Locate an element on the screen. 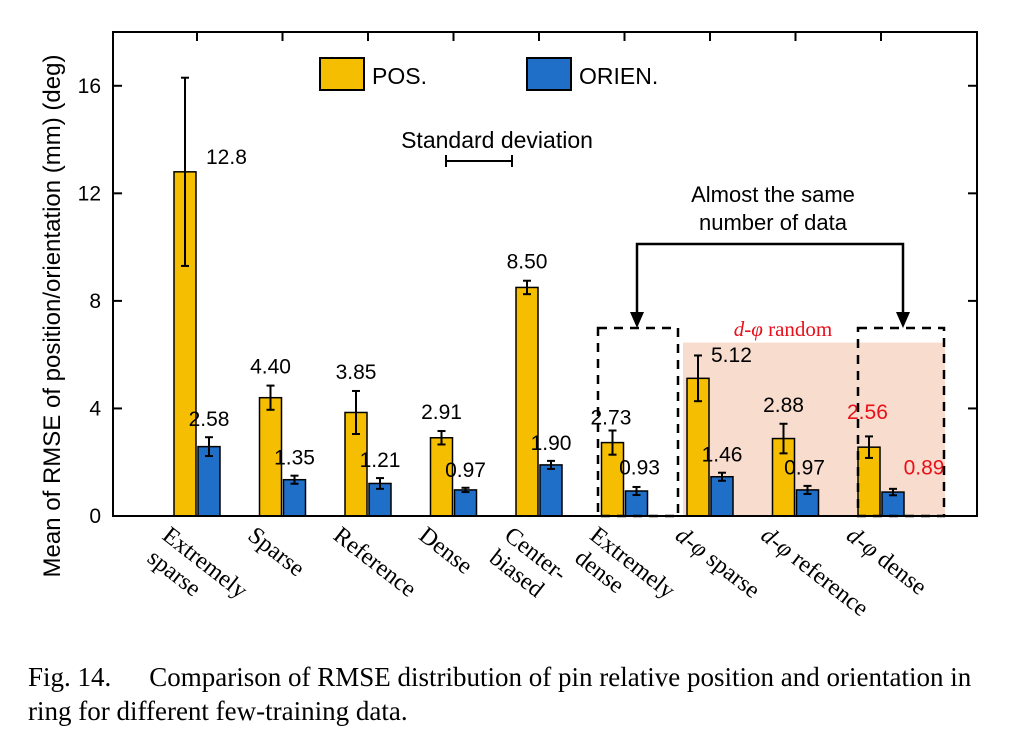 The width and height of the screenshot is (1035, 754). y-tick-label: 16 is located at coordinates (89, 86).